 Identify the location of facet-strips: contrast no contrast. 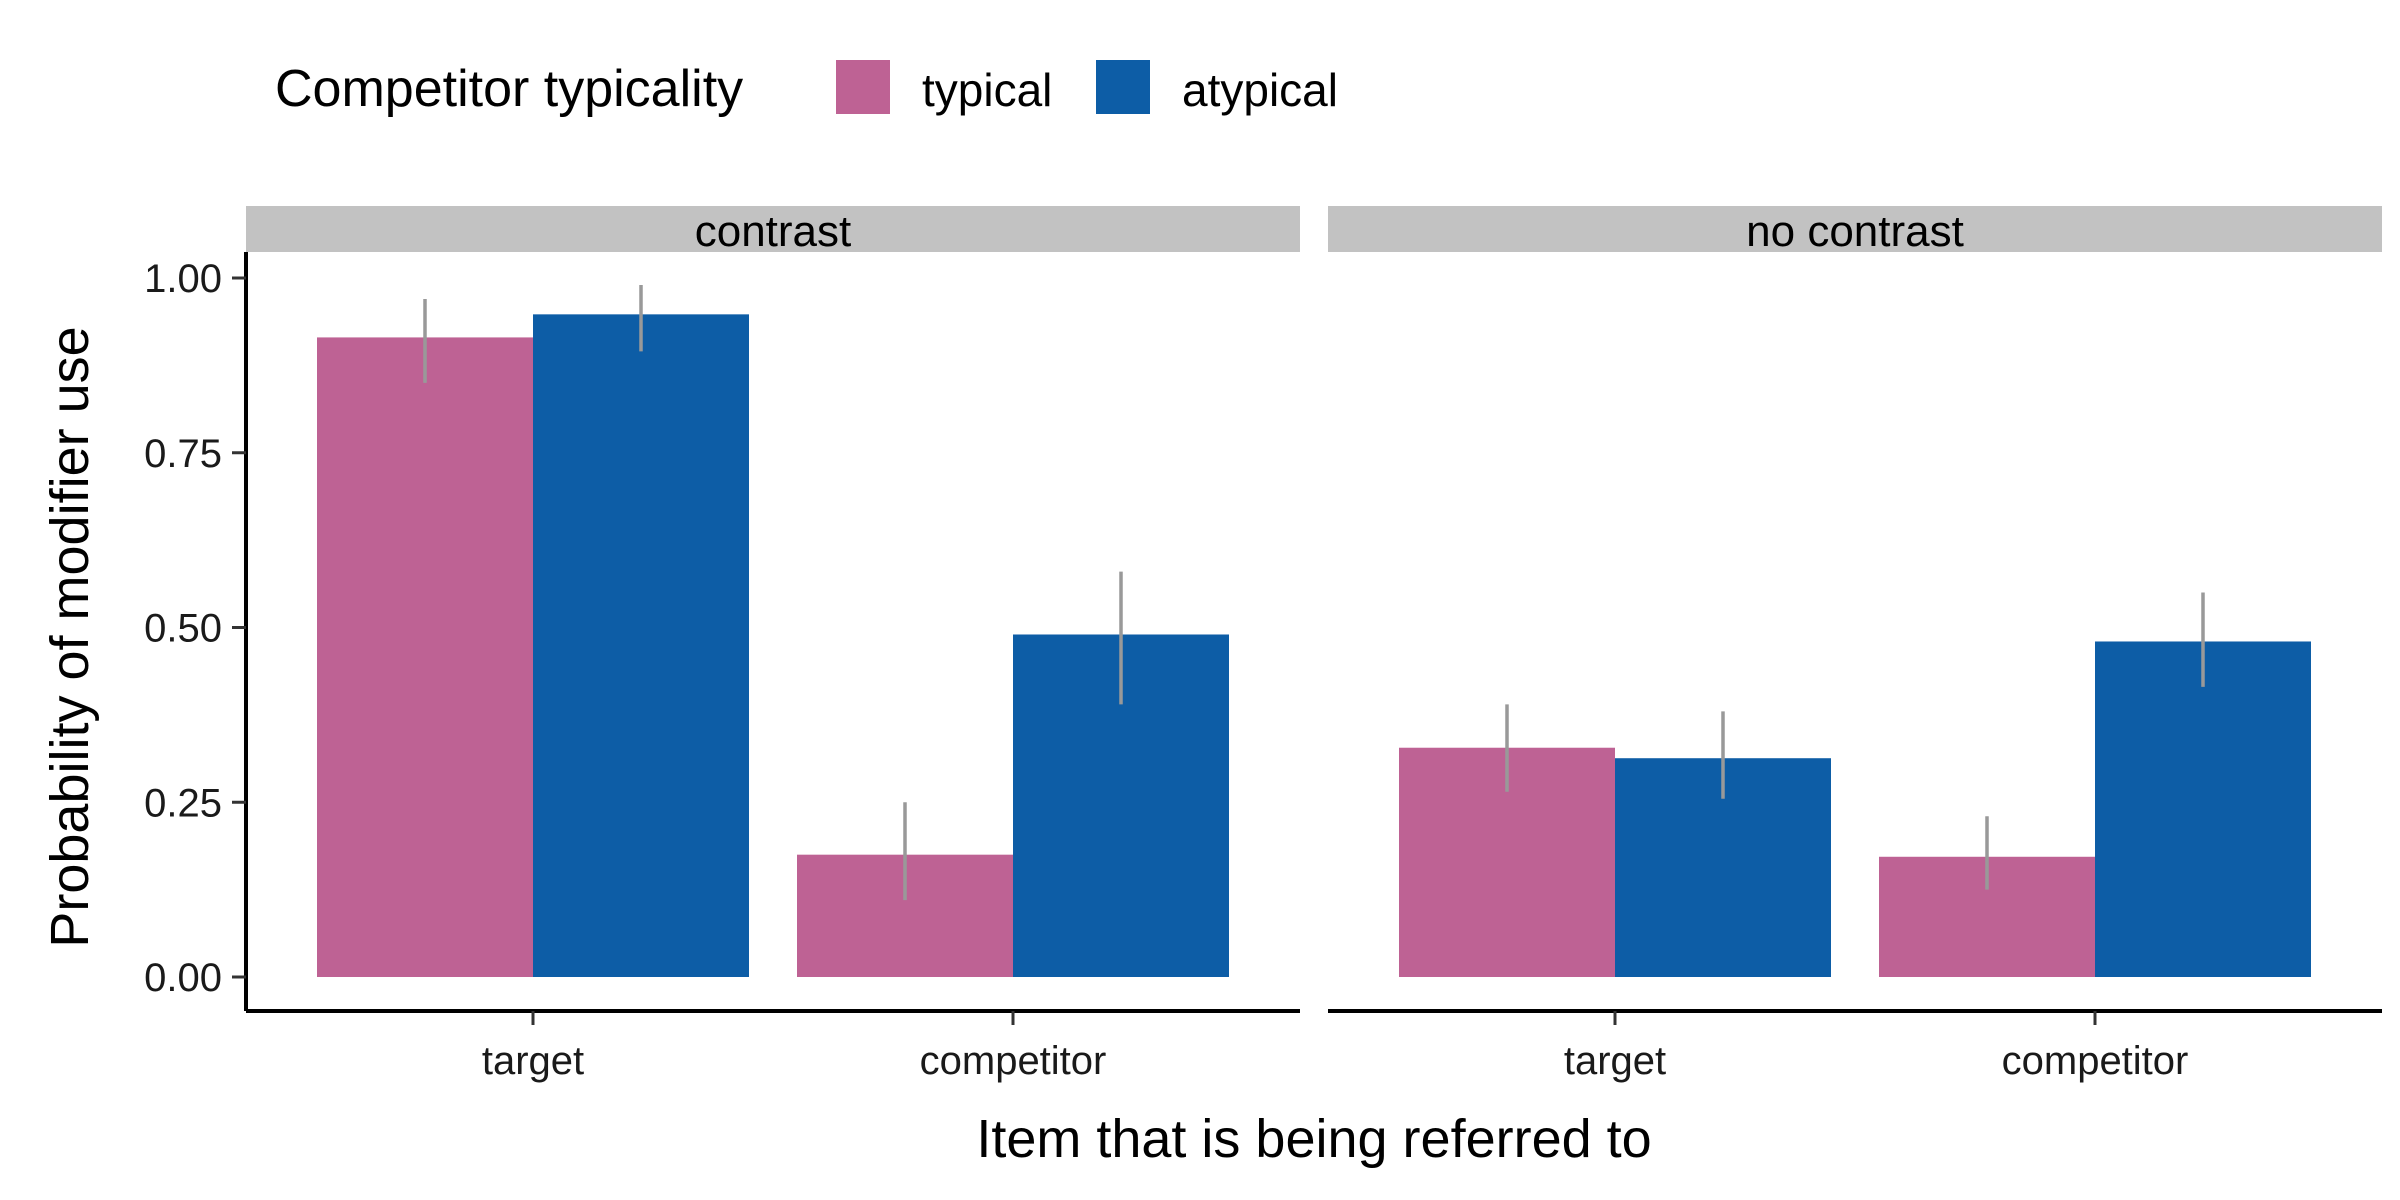
(1314, 231).